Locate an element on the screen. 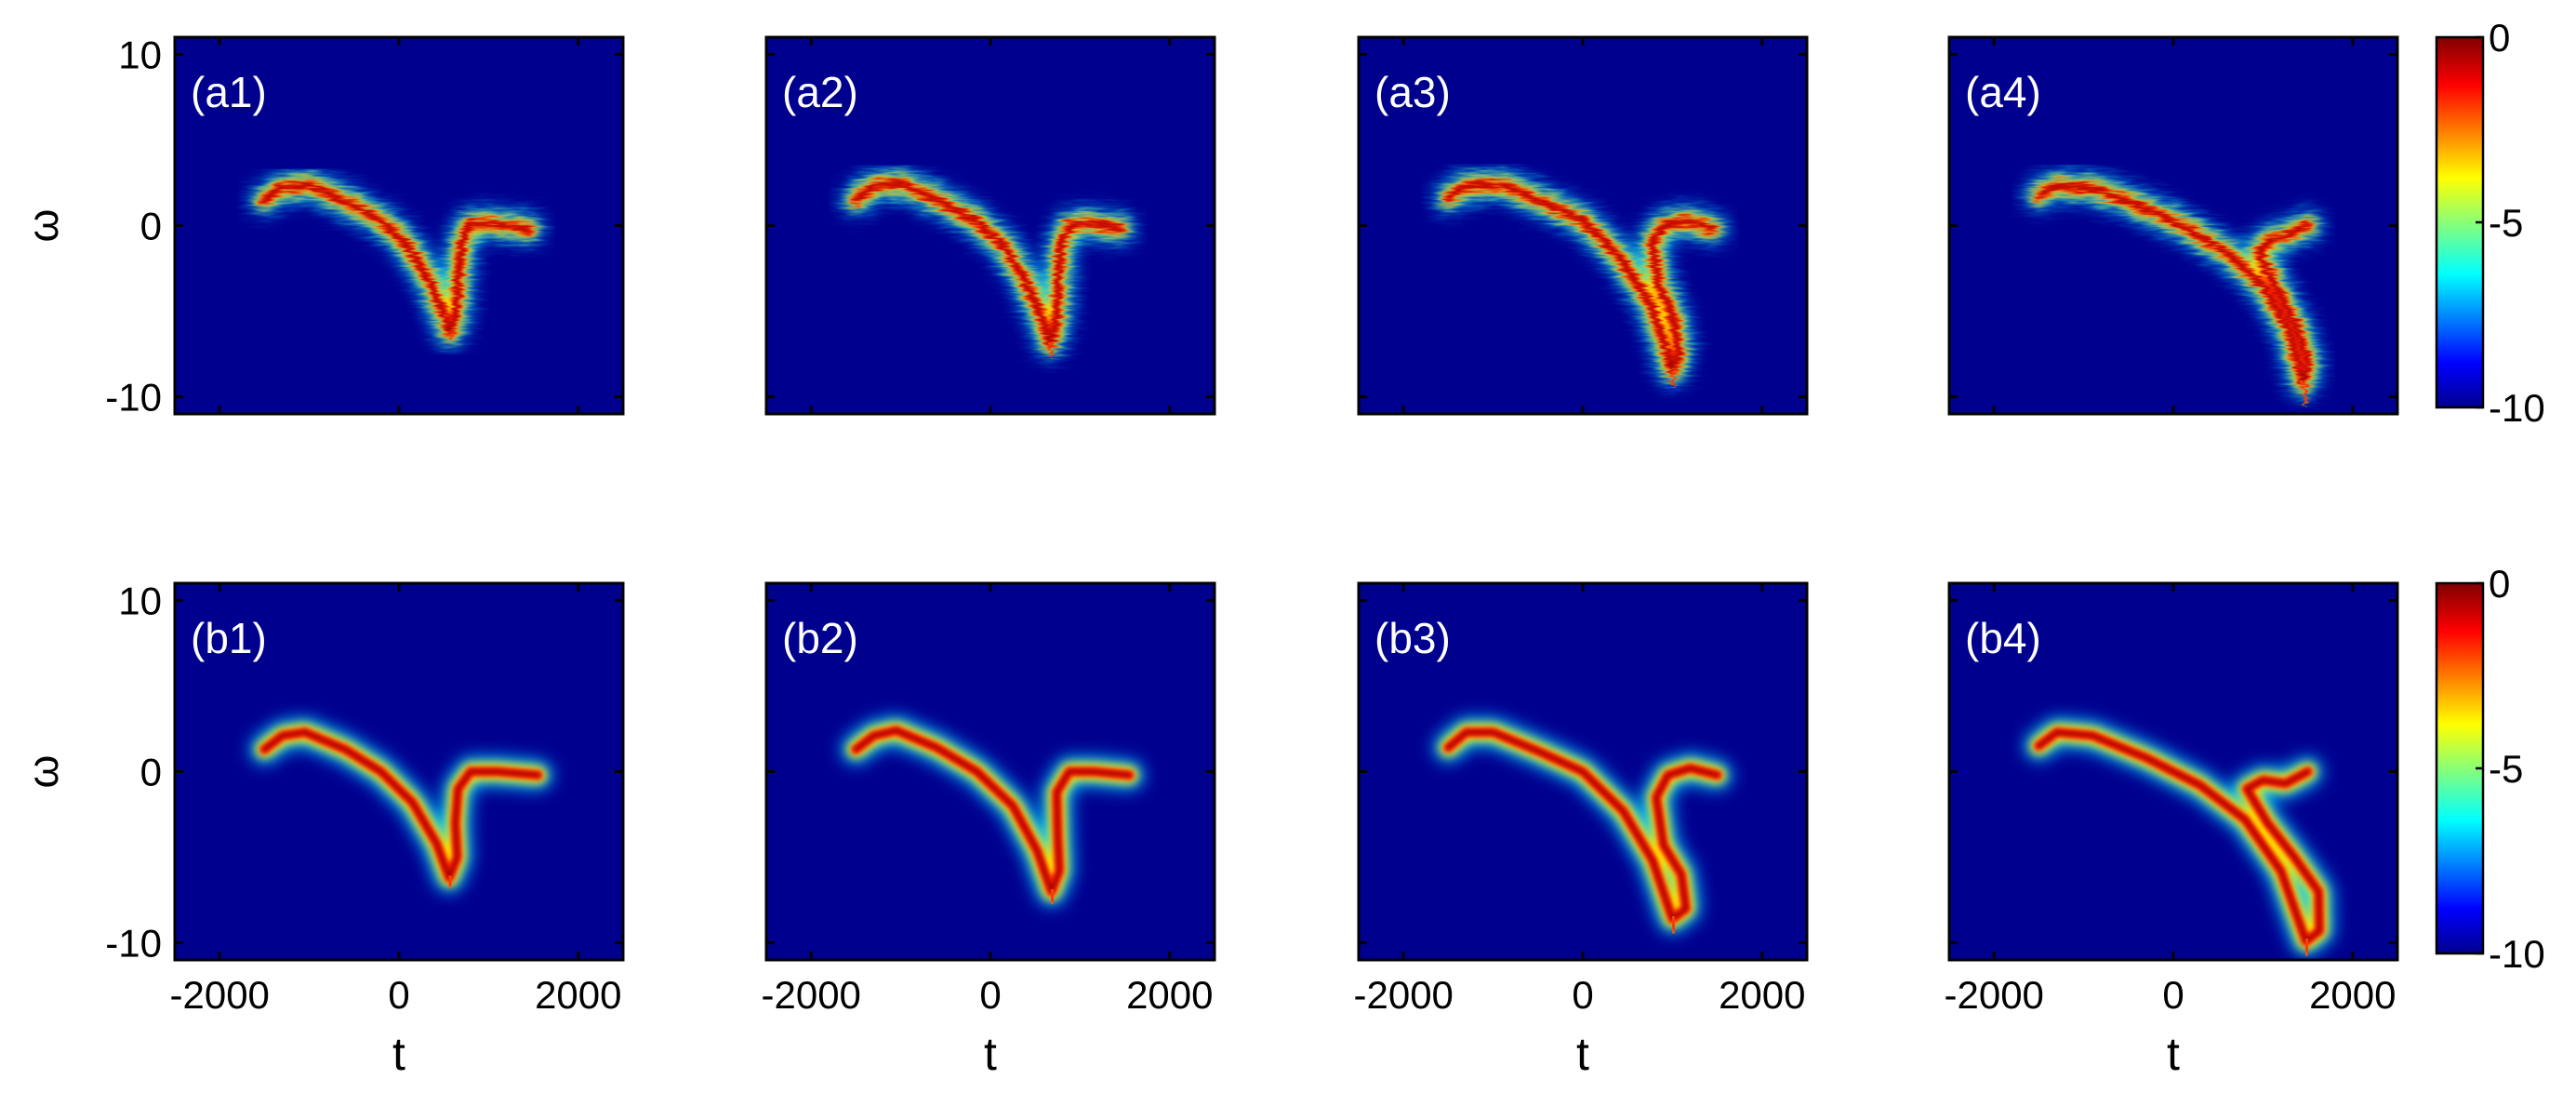 The height and width of the screenshot is (1106, 2576). panel-a4: (a4) is located at coordinates (2173, 225).